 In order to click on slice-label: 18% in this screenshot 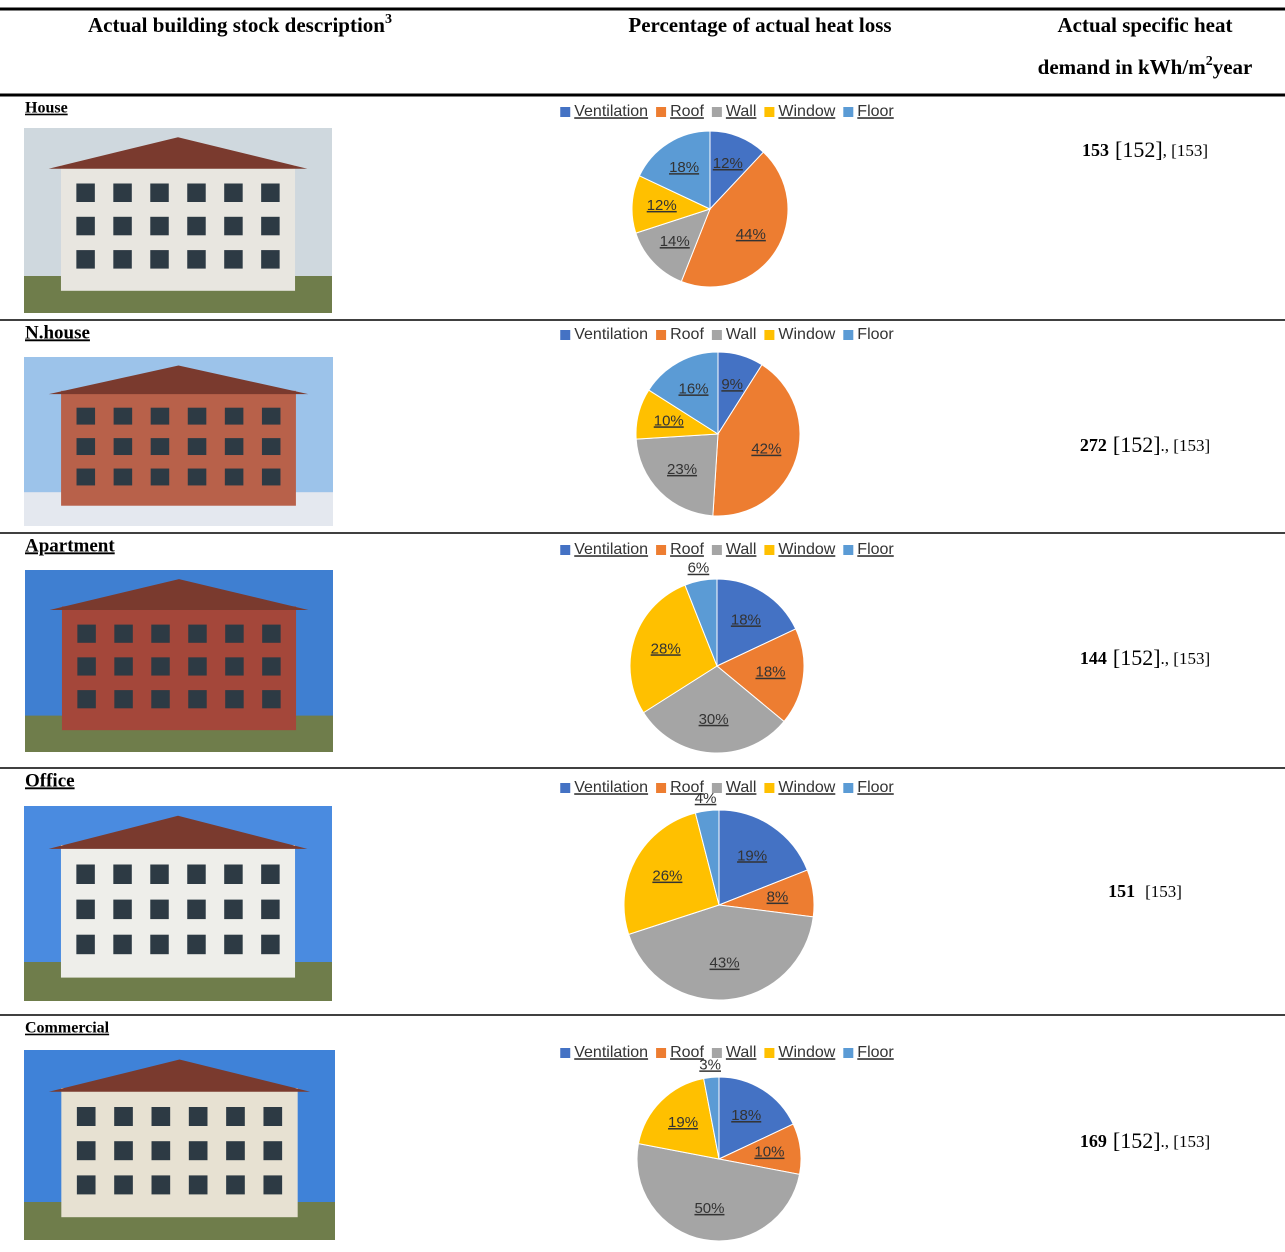, I will do `click(684, 167)`.